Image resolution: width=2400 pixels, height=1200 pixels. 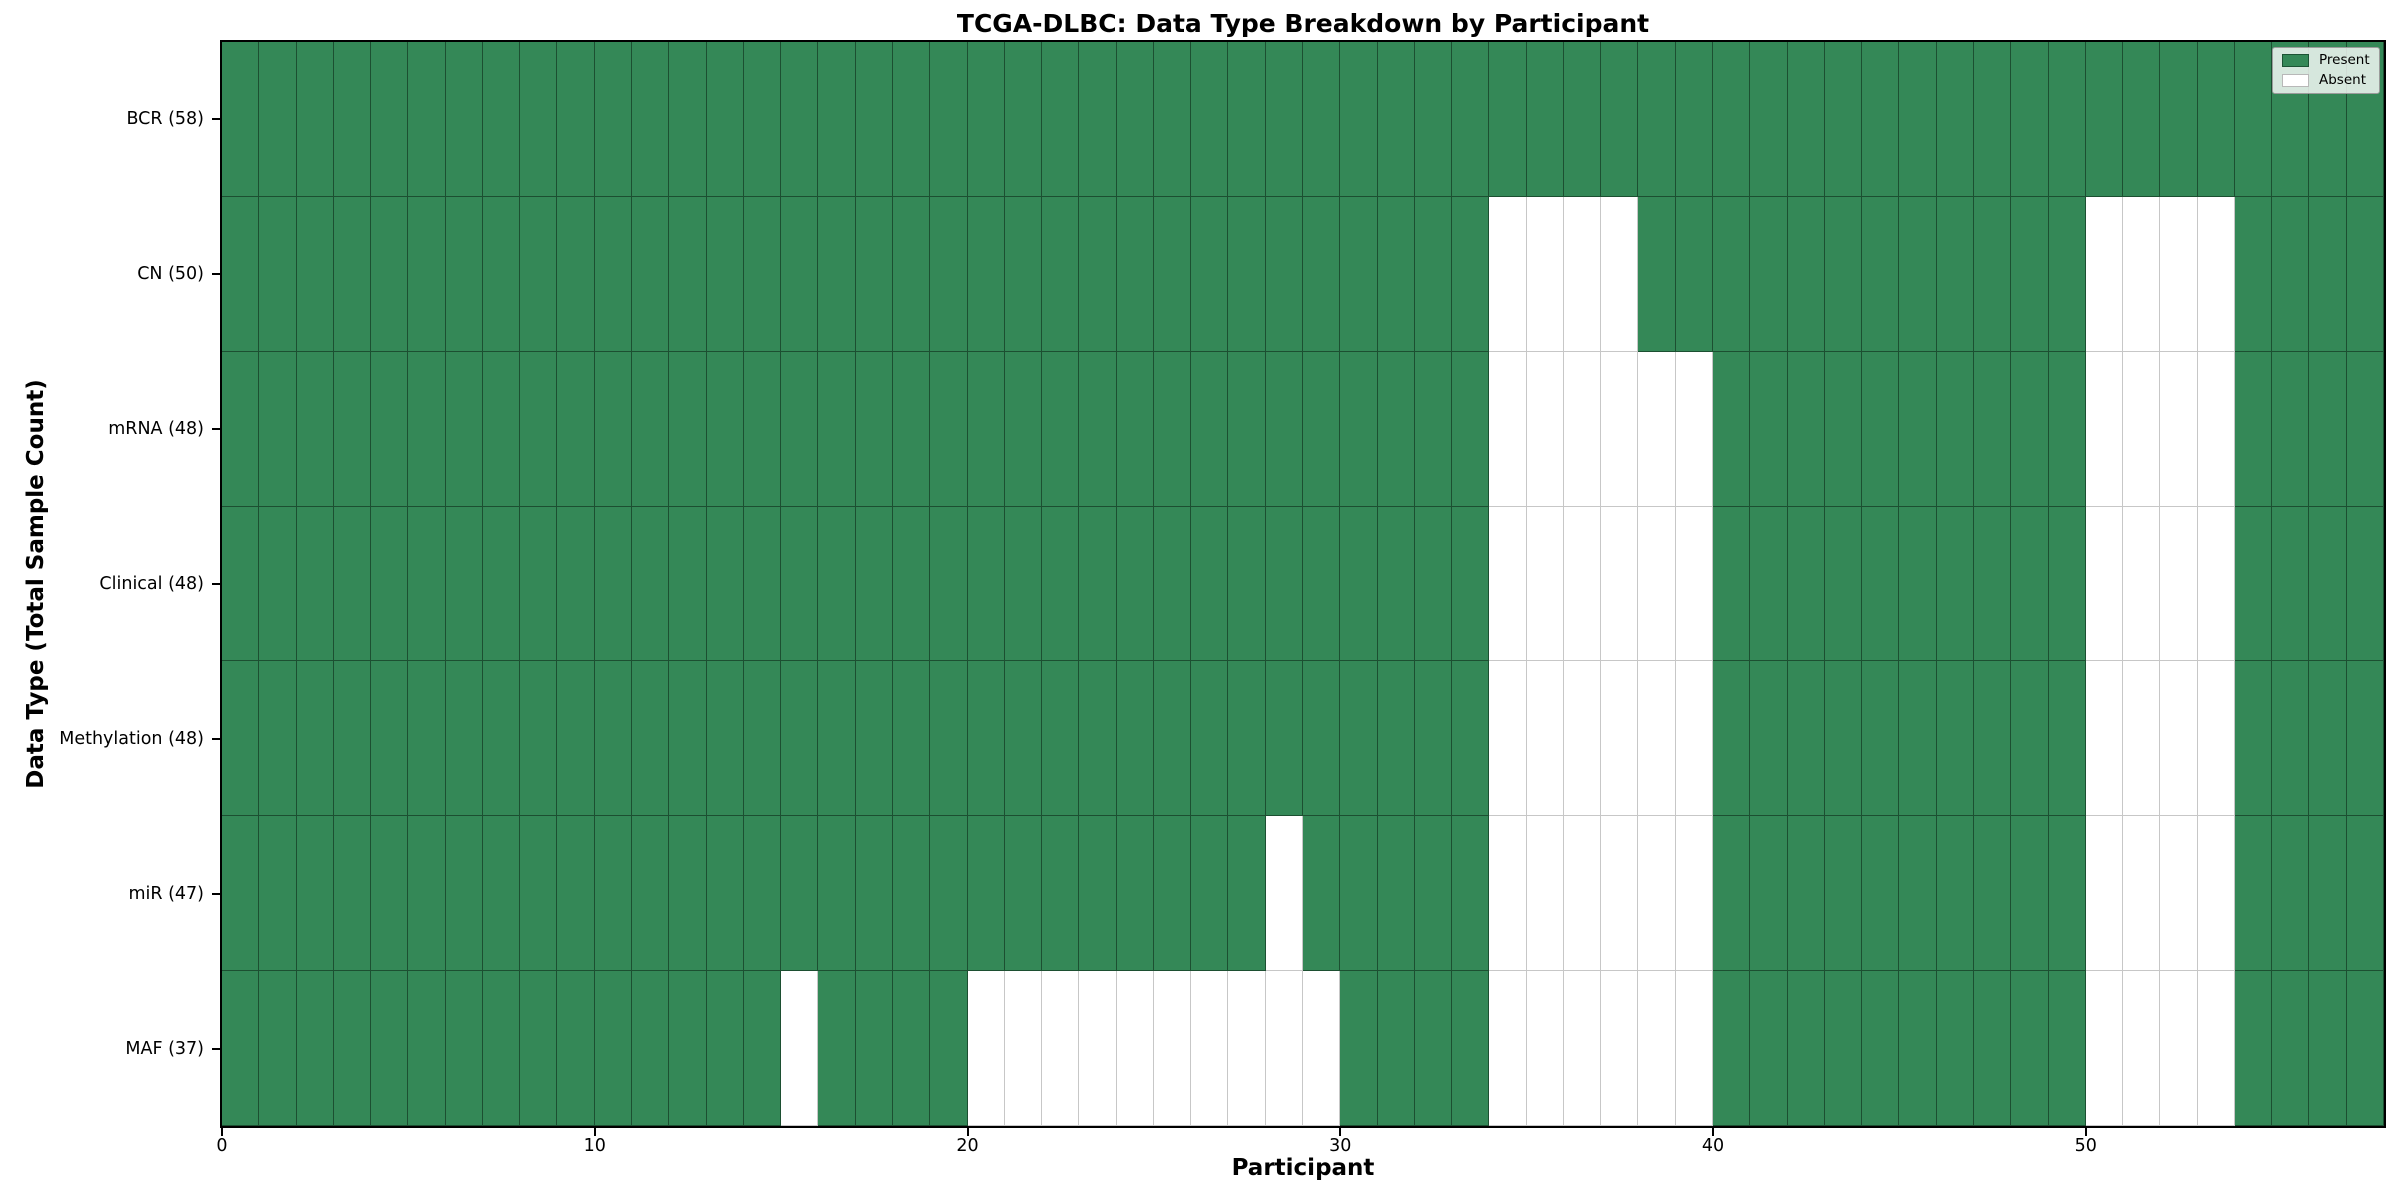 What do you see at coordinates (166, 893) in the screenshot?
I see `y-tick-label: miR (47)` at bounding box center [166, 893].